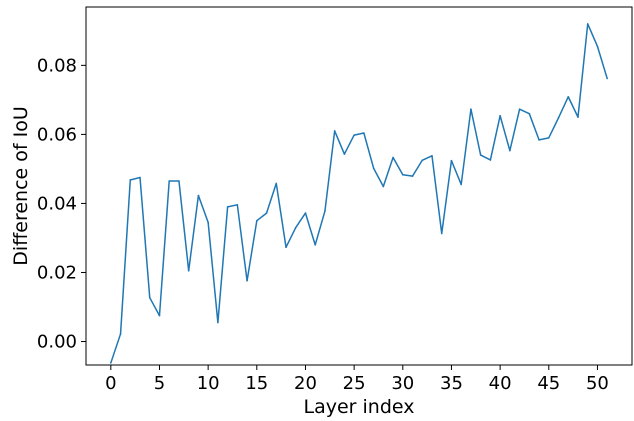  I want to click on y-tick-label: 0.06, so click(57, 134).